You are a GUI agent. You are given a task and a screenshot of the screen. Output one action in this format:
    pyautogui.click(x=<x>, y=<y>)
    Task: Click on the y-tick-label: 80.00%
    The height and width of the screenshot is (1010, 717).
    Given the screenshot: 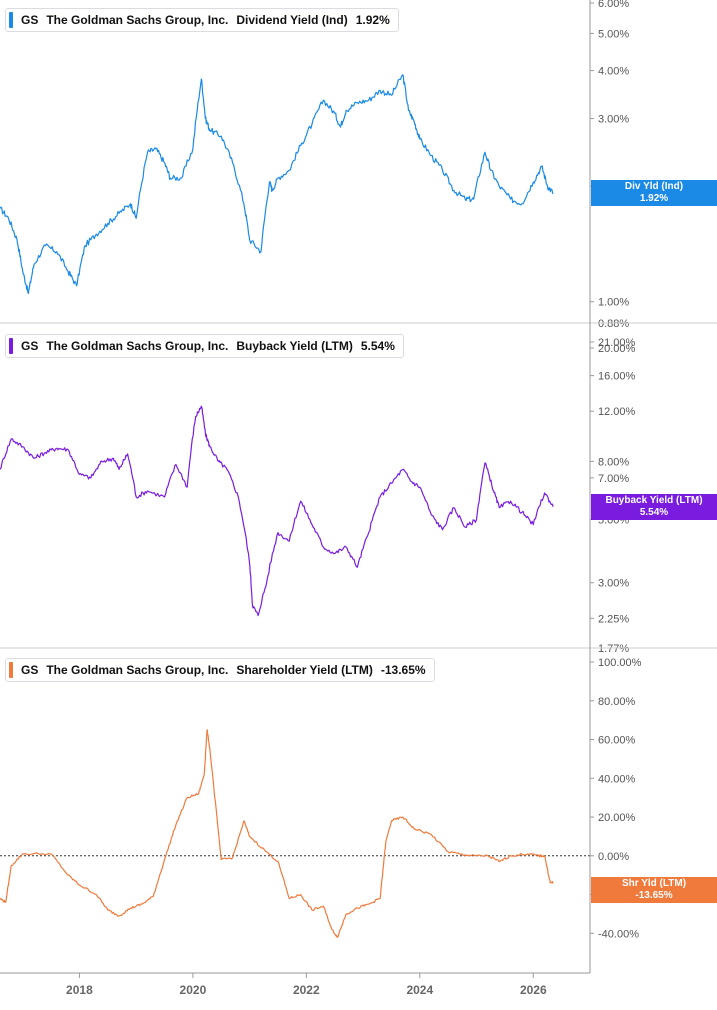 What is the action you would take?
    pyautogui.click(x=617, y=702)
    